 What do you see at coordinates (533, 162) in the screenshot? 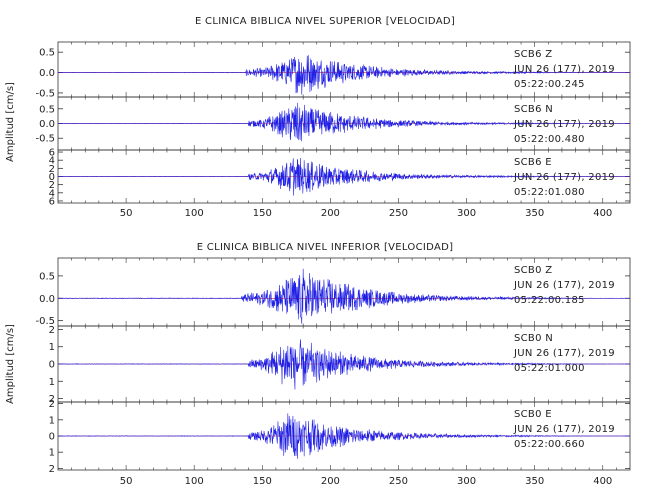
I see `station-label: SCB6 E` at bounding box center [533, 162].